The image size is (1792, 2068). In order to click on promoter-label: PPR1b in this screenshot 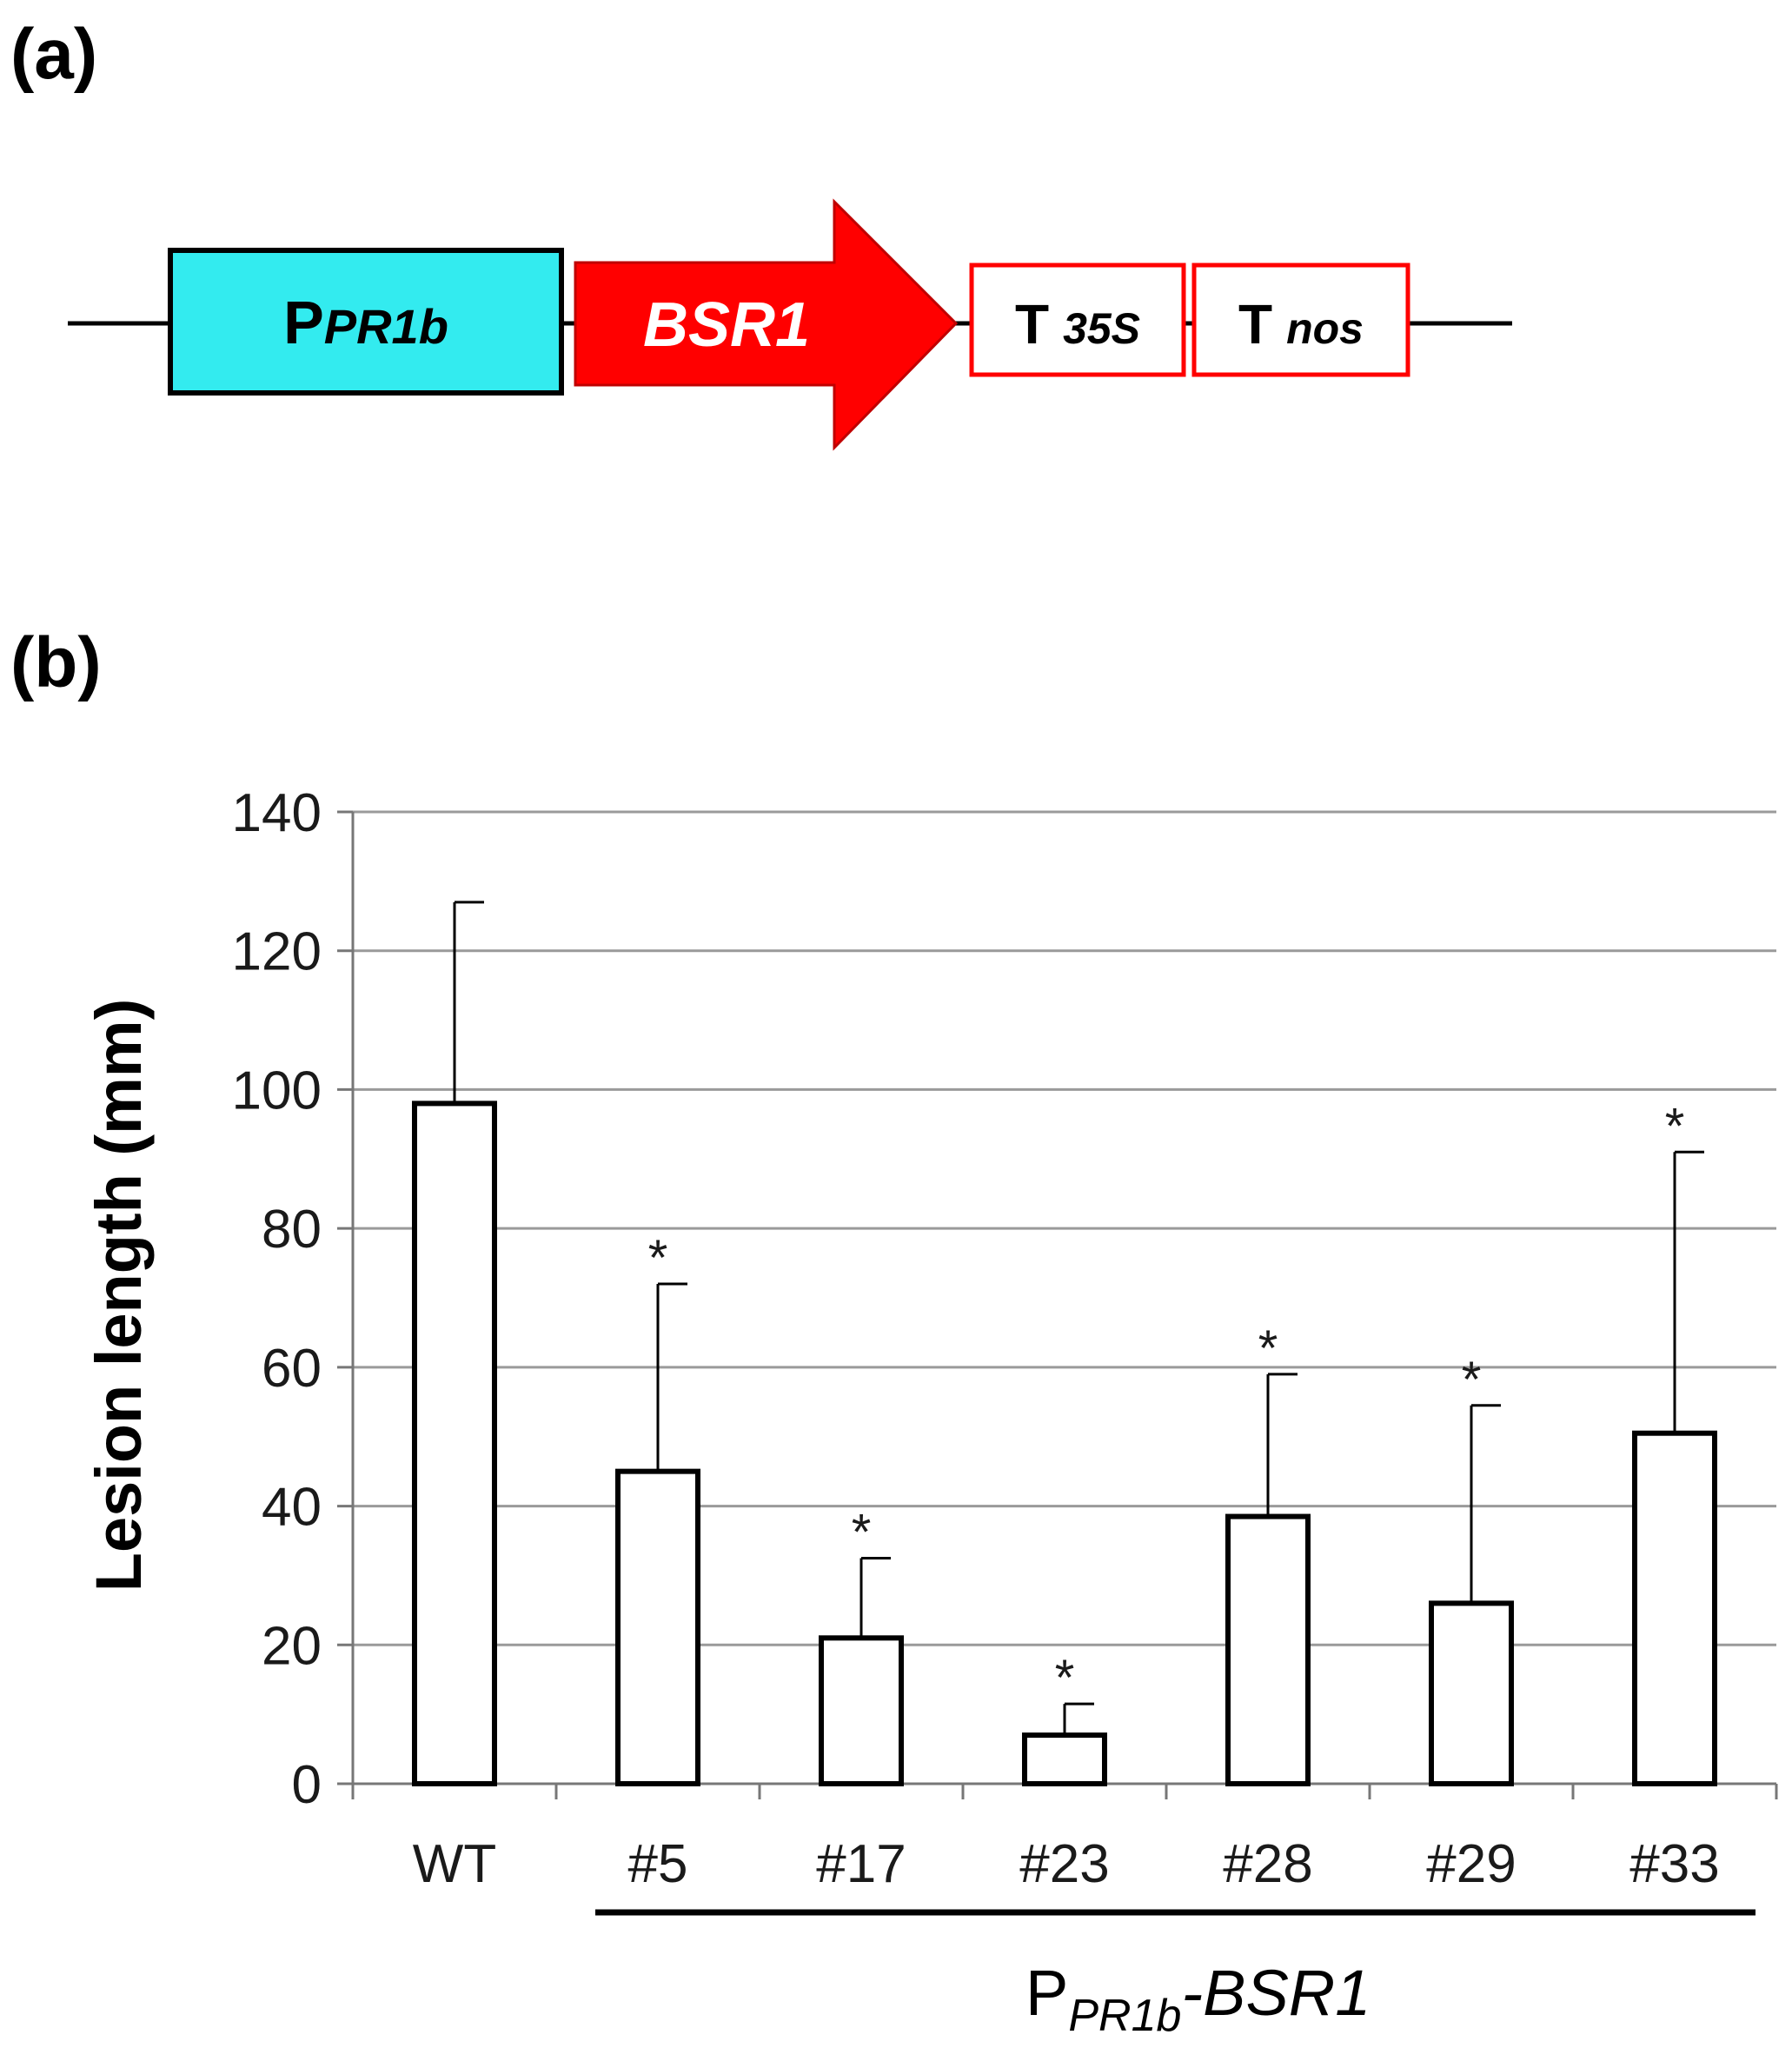, I will do `click(365, 322)`.